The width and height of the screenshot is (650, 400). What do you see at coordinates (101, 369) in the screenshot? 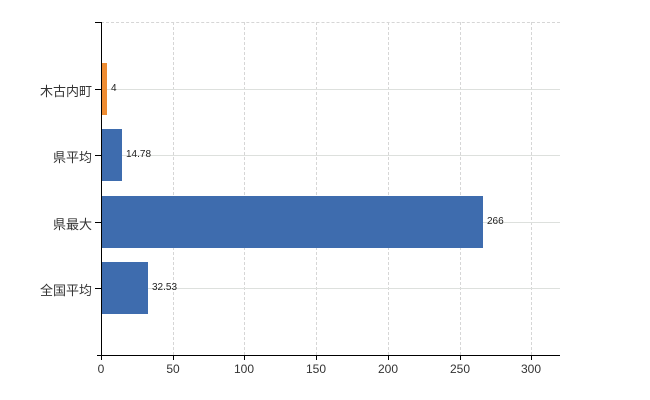
I see `x-axis-tick-label: 0` at bounding box center [101, 369].